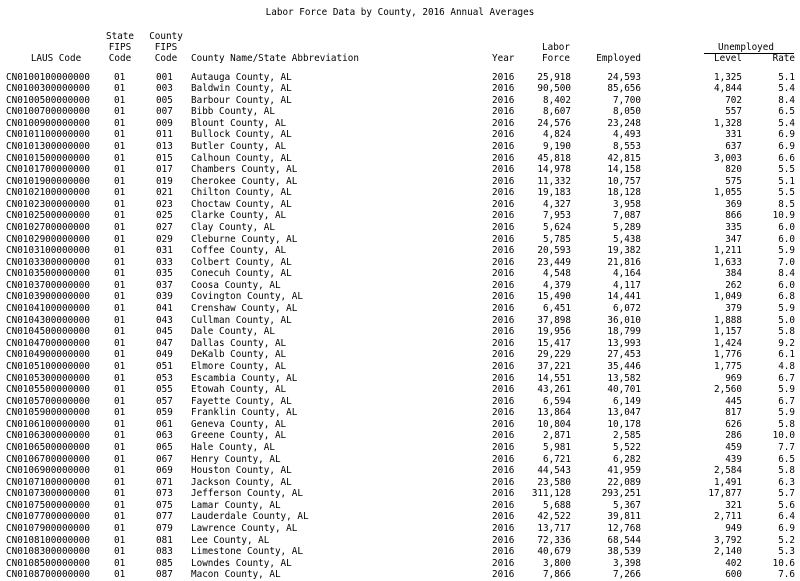  I want to click on header-labor-force-1: Labor, so click(556, 47).